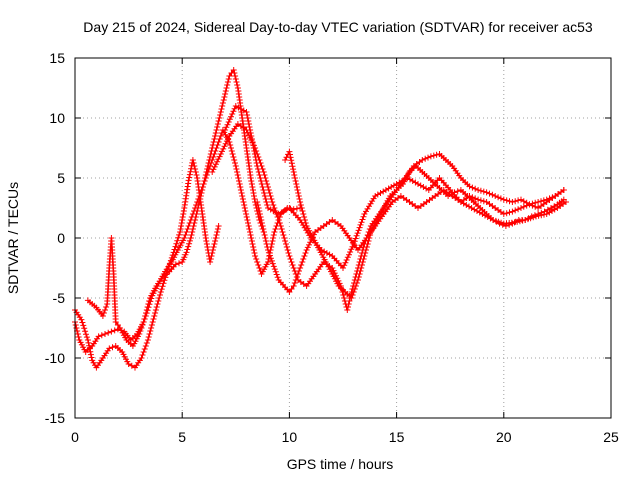 The image size is (640, 480). Describe the element at coordinates (61, 238) in the screenshot. I see `y-tick-label: 0` at that location.